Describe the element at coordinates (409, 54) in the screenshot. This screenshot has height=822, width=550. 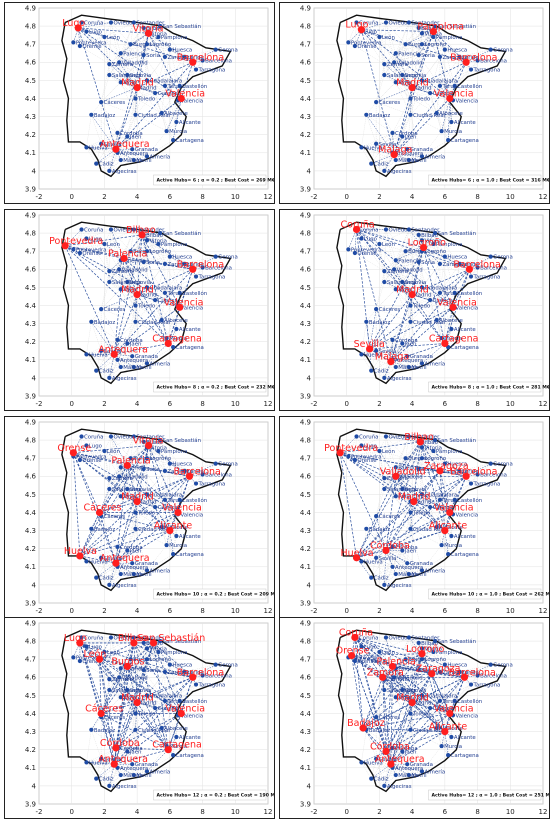
I see `city-label: Palencia` at that location.